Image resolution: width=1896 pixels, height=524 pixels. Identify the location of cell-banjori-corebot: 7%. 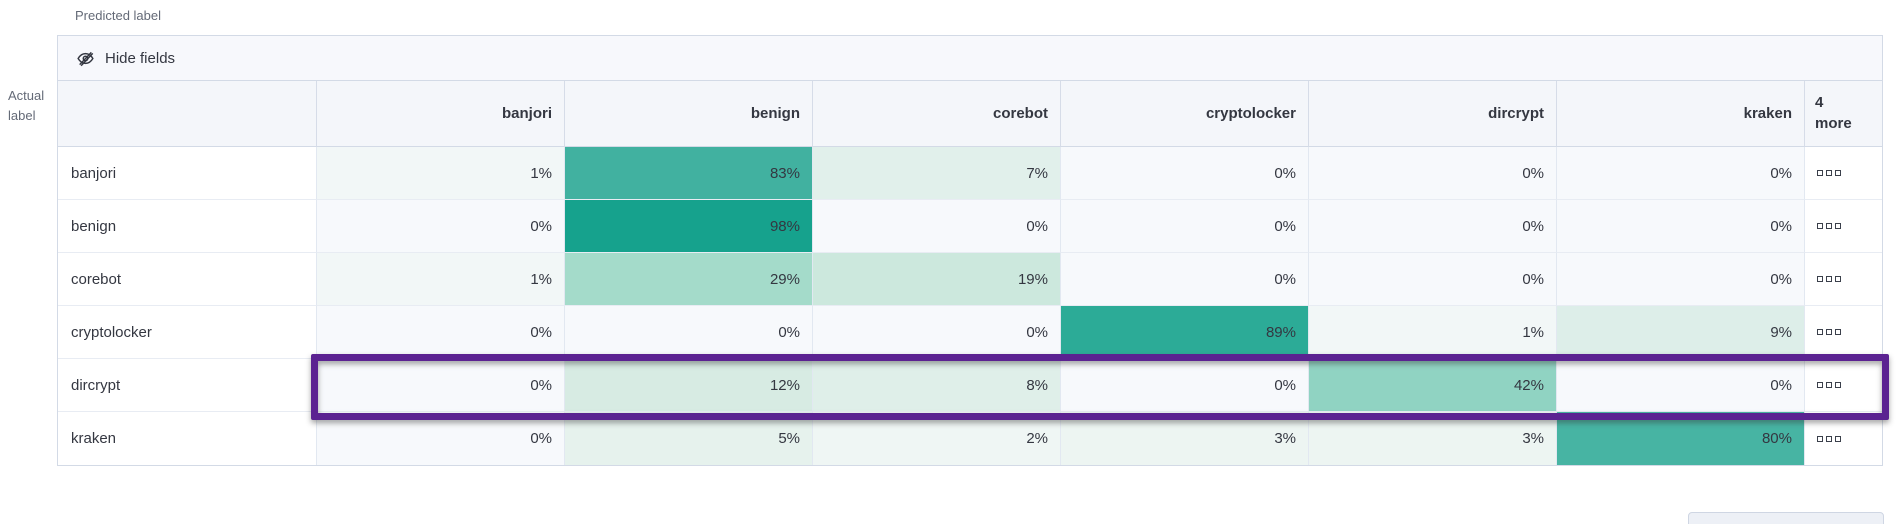
(937, 173).